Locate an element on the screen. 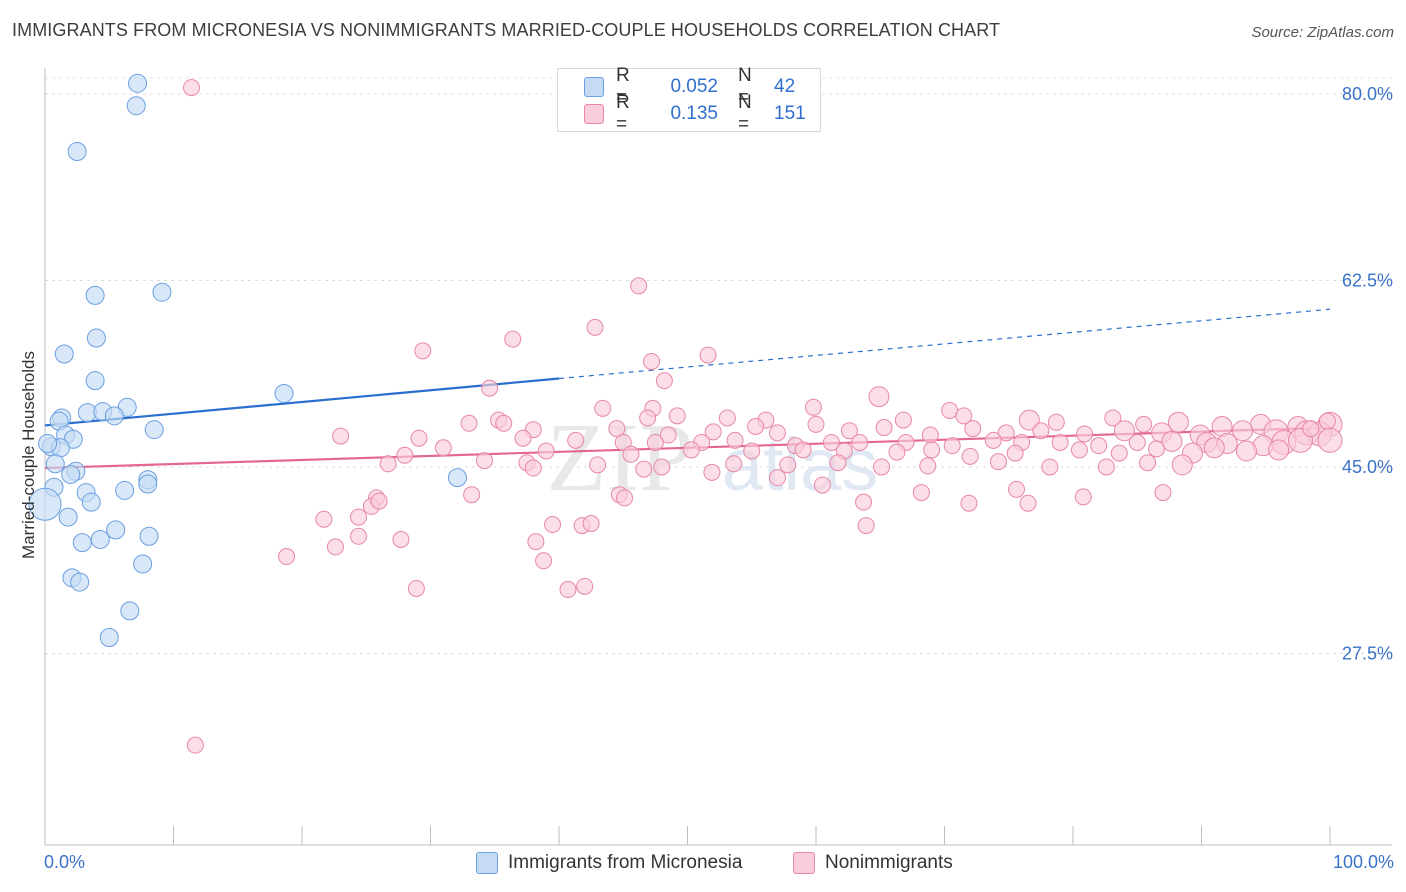  y-tick-label: 45.0% is located at coordinates (1367, 467).